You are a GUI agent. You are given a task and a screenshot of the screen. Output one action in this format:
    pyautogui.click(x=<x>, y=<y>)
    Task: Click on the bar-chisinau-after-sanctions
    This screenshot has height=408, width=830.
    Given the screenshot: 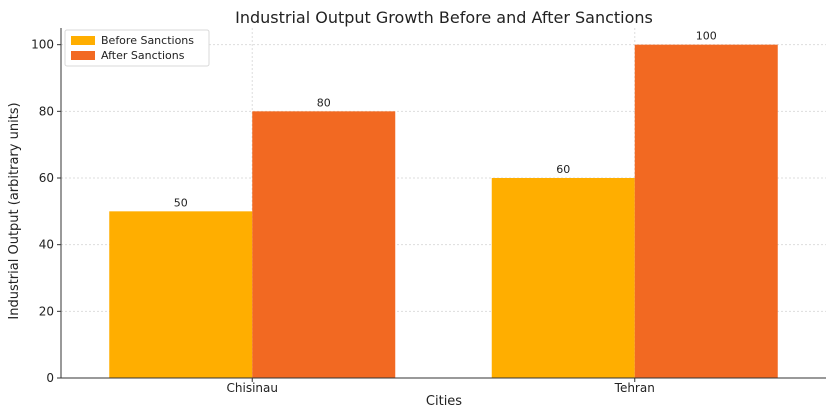 What is the action you would take?
    pyautogui.click(x=324, y=244)
    